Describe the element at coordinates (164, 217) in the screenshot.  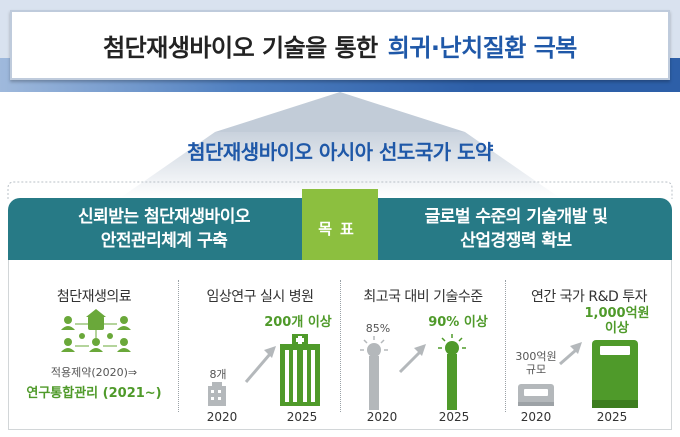
I see `goal-left-line1: 신뢰받는 첨단재생바이오` at that location.